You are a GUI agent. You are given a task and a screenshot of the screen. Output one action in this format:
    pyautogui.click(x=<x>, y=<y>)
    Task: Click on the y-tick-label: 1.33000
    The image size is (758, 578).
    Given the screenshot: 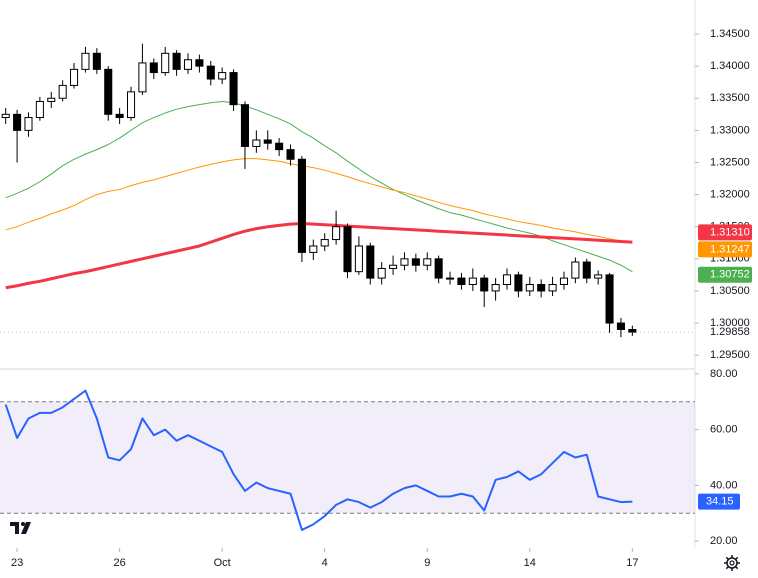 What is the action you would take?
    pyautogui.click(x=730, y=130)
    